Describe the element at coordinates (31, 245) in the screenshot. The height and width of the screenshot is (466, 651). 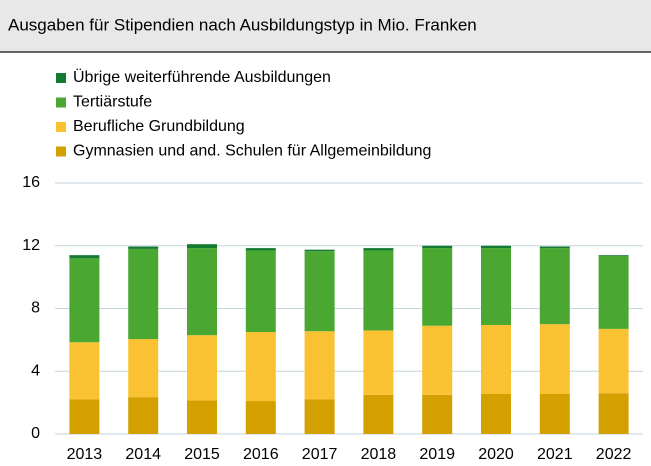
I see `y-tick-label: 12` at that location.